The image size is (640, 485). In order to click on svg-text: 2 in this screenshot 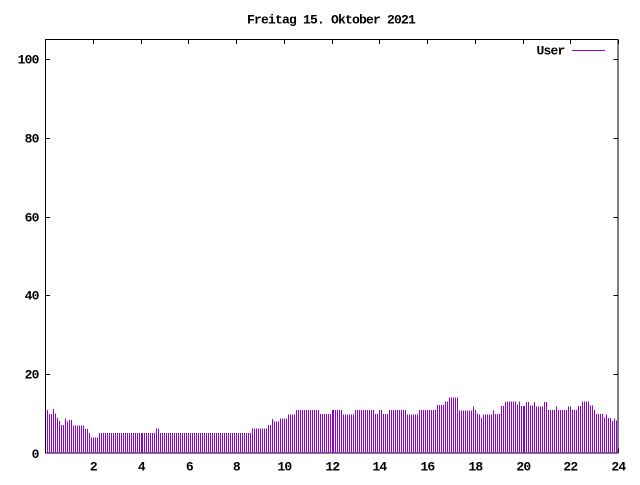, I will do `click(94, 467)`.